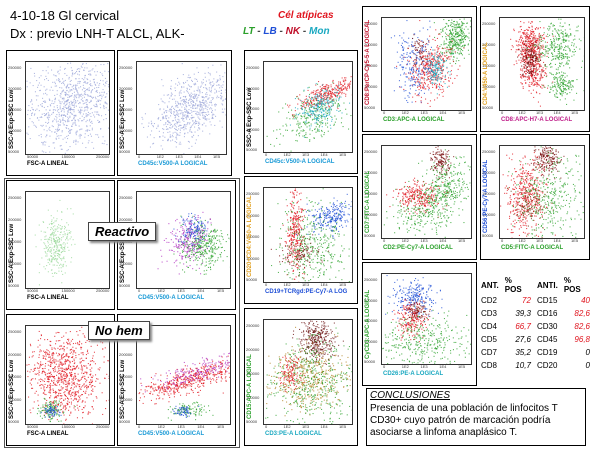  I want to click on plot-area-p1, so click(67, 108).